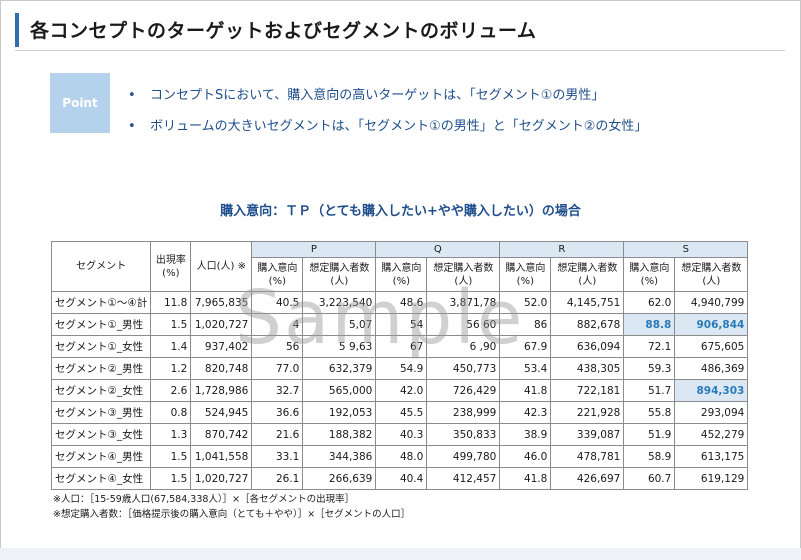 This screenshot has width=801, height=560. What do you see at coordinates (221, 412) in the screenshot?
I see `cell-population: 524,945` at bounding box center [221, 412].